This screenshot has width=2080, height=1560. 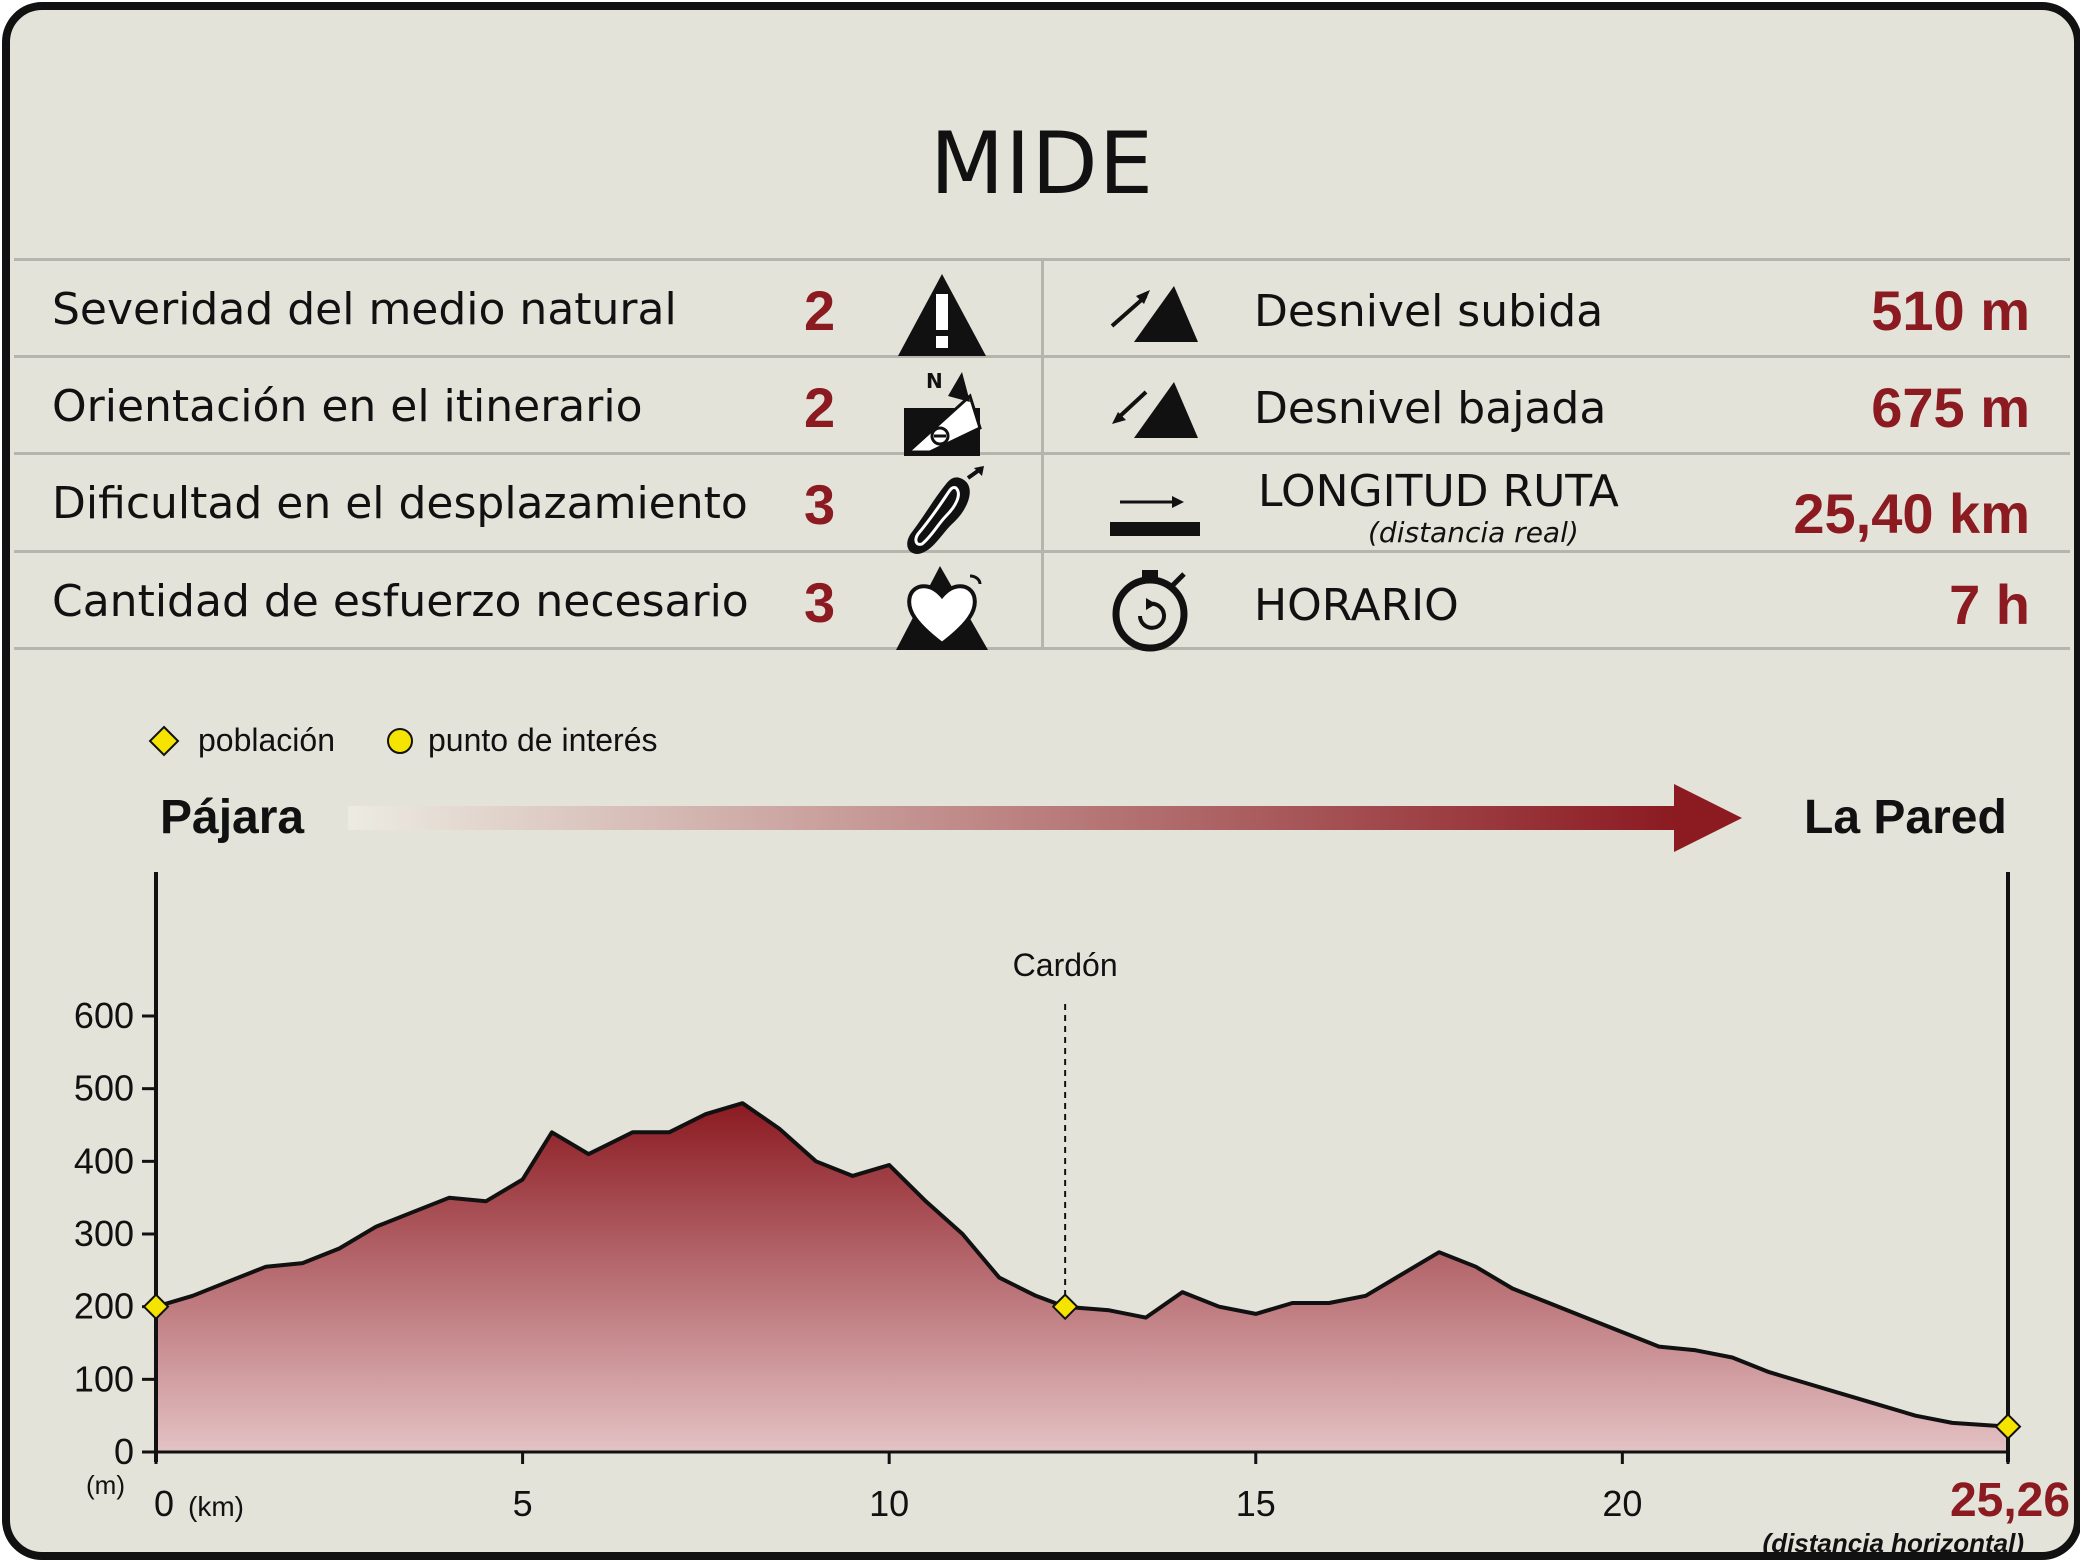 I want to click on x-tick-label: 15, so click(x=1256, y=1503).